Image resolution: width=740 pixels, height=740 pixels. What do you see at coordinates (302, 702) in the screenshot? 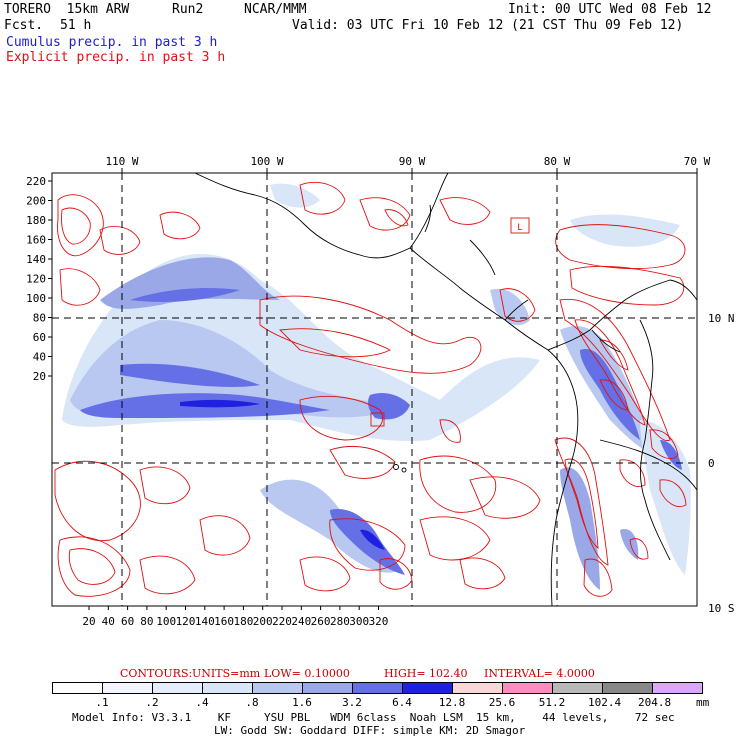
I see `legend-label: 1.6` at bounding box center [302, 702].